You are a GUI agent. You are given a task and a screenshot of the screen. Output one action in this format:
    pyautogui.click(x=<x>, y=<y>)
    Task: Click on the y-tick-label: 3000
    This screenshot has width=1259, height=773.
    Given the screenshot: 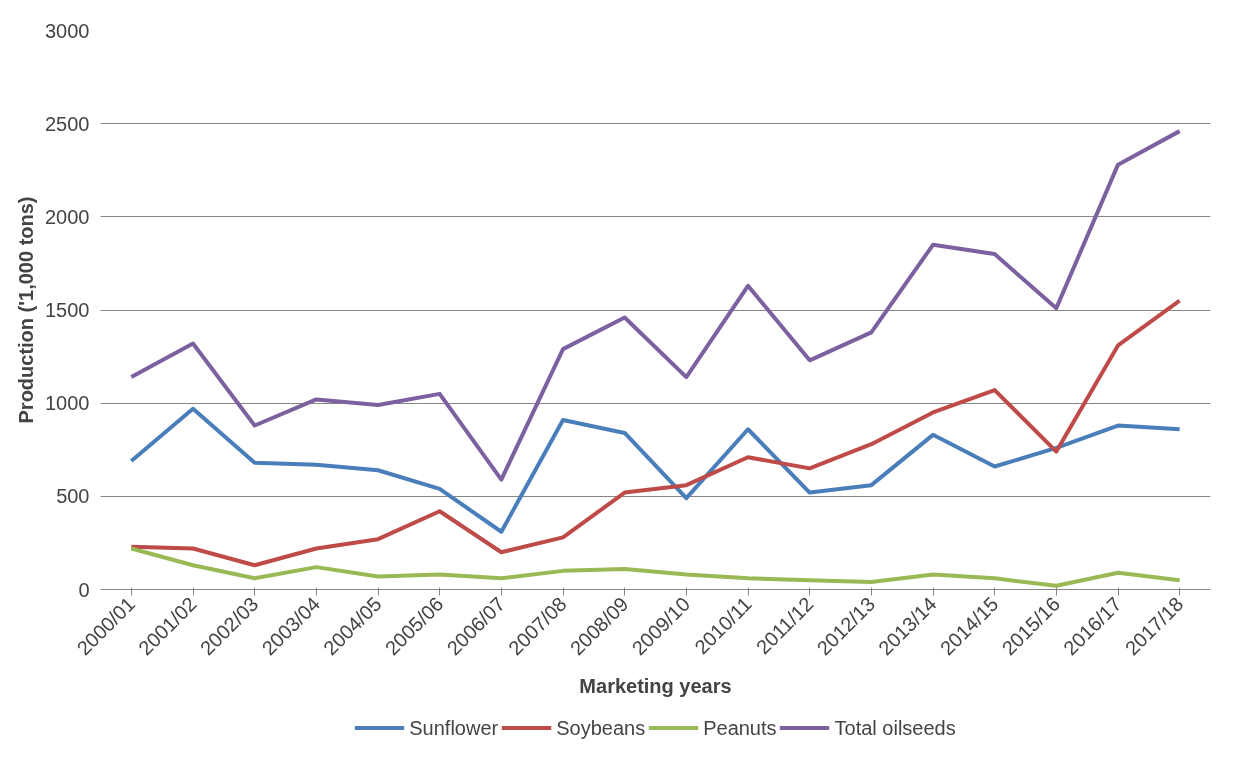 What is the action you would take?
    pyautogui.click(x=67, y=30)
    